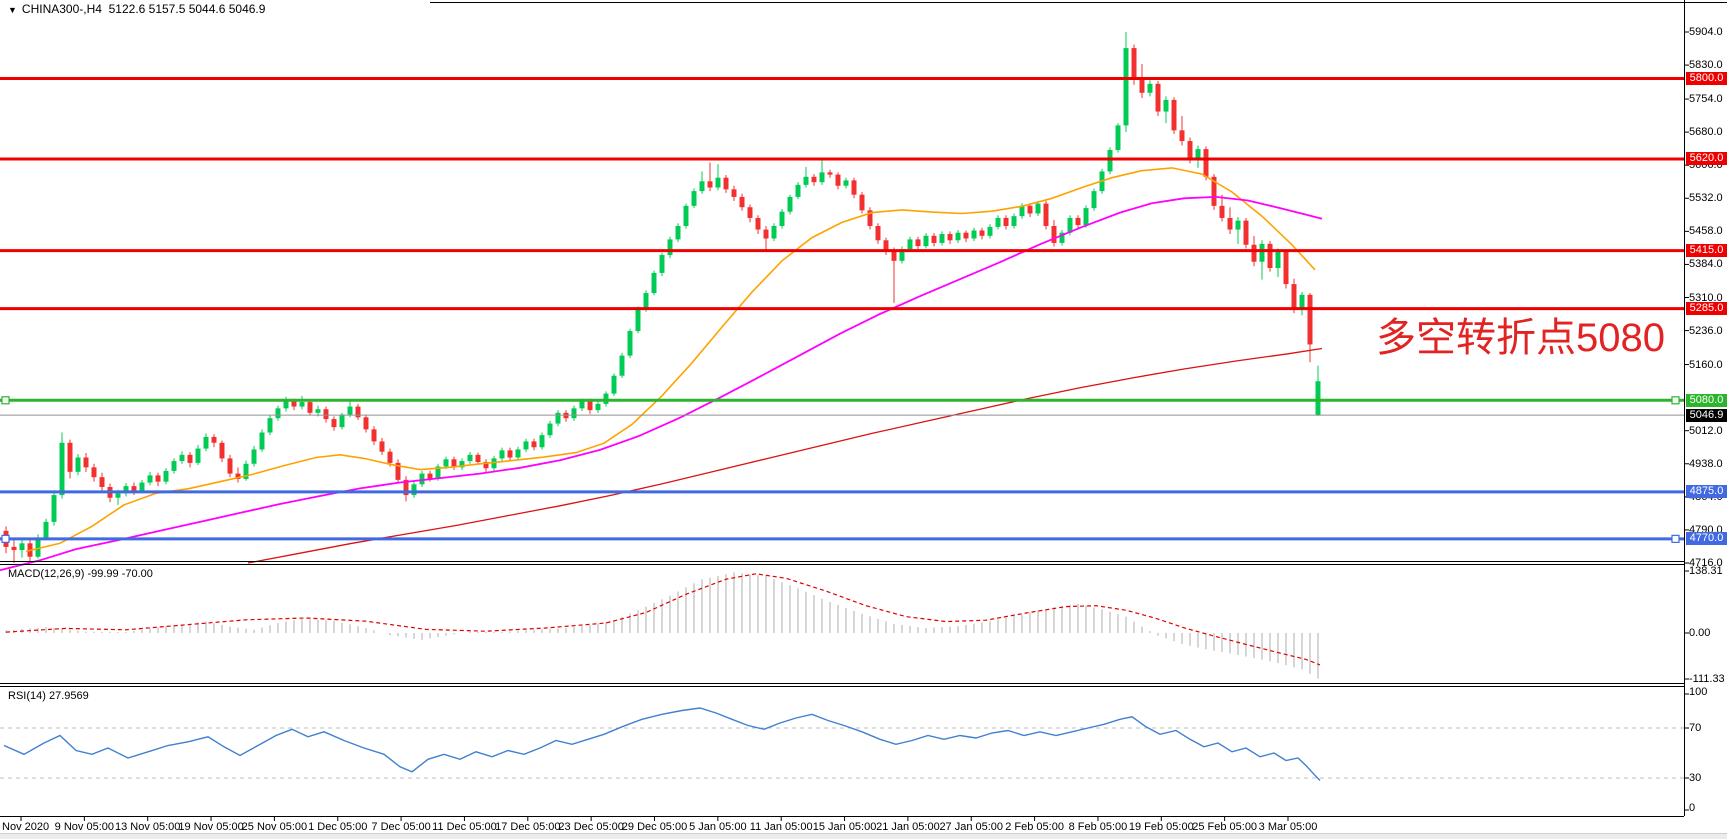 The width and height of the screenshot is (1727, 839). What do you see at coordinates (781, 827) in the screenshot?
I see `date-label: 11 Jan 05:00` at bounding box center [781, 827].